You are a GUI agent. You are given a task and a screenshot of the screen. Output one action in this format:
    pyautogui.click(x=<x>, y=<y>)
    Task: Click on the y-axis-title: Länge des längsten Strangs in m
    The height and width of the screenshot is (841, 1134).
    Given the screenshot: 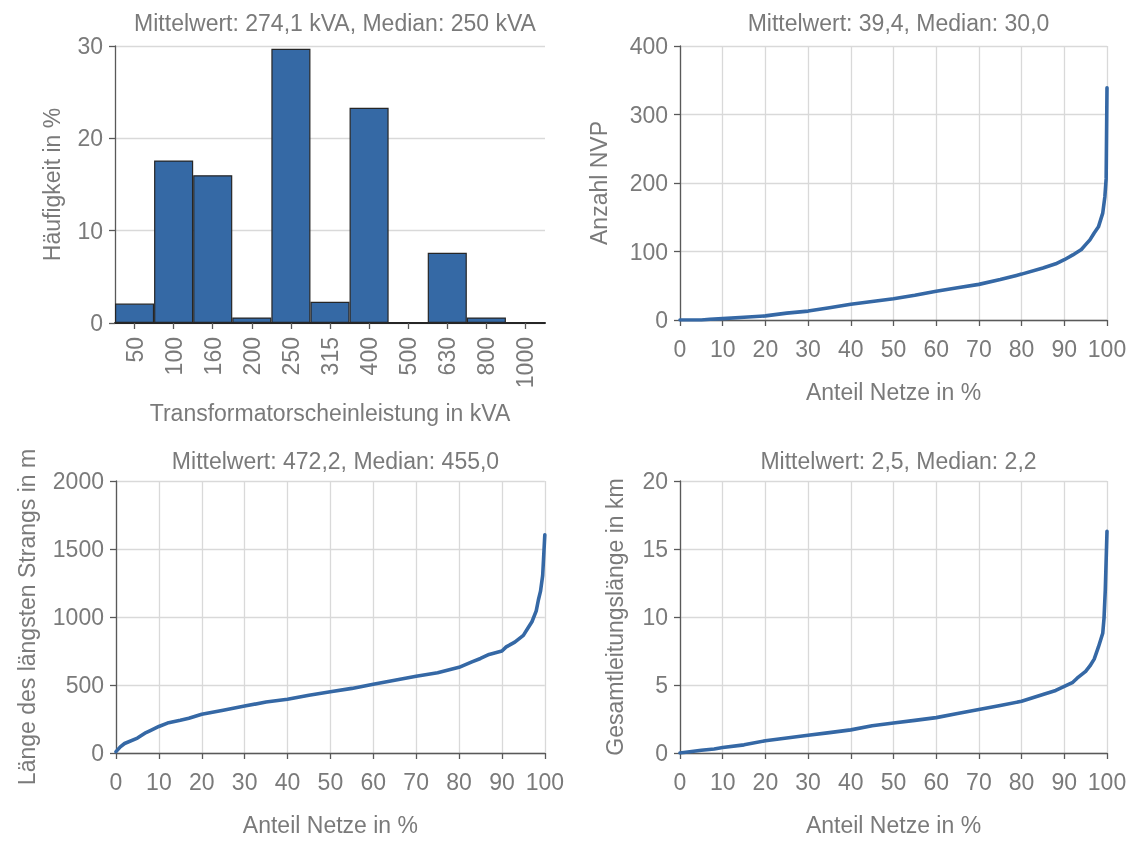 What is the action you would take?
    pyautogui.click(x=26, y=617)
    